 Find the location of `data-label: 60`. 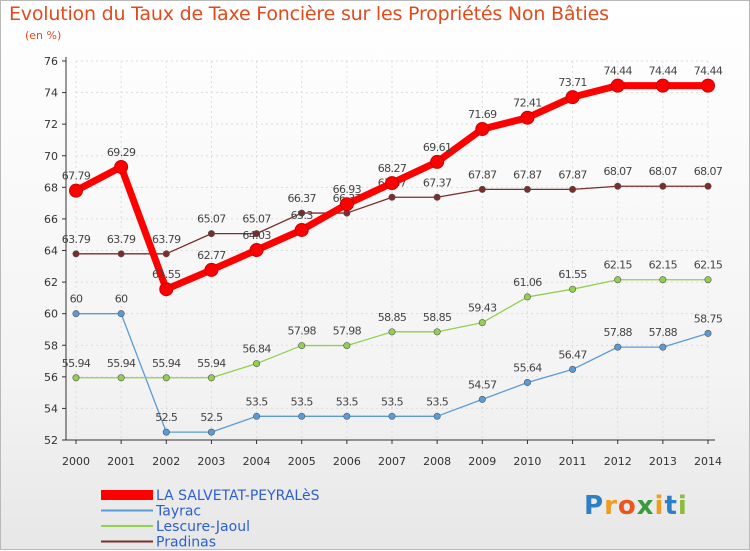

data-label: 60 is located at coordinates (76, 299).